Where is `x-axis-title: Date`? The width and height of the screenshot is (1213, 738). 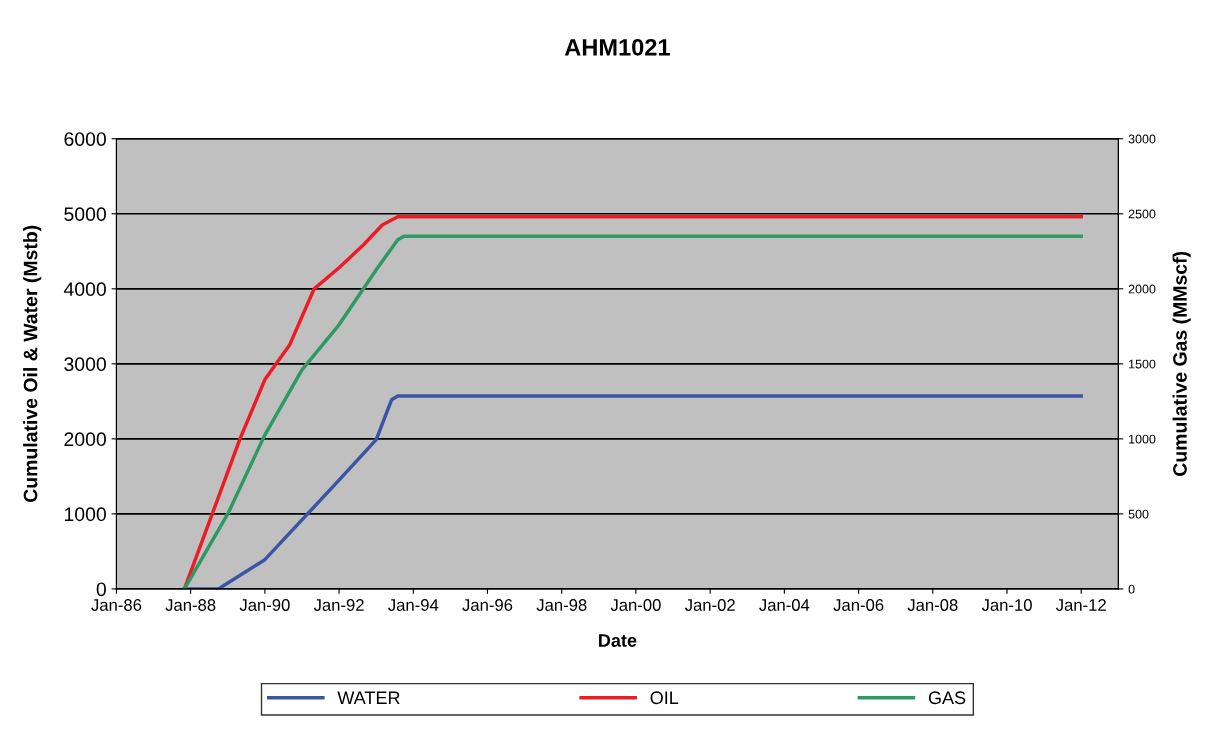
x-axis-title: Date is located at coordinates (618, 640).